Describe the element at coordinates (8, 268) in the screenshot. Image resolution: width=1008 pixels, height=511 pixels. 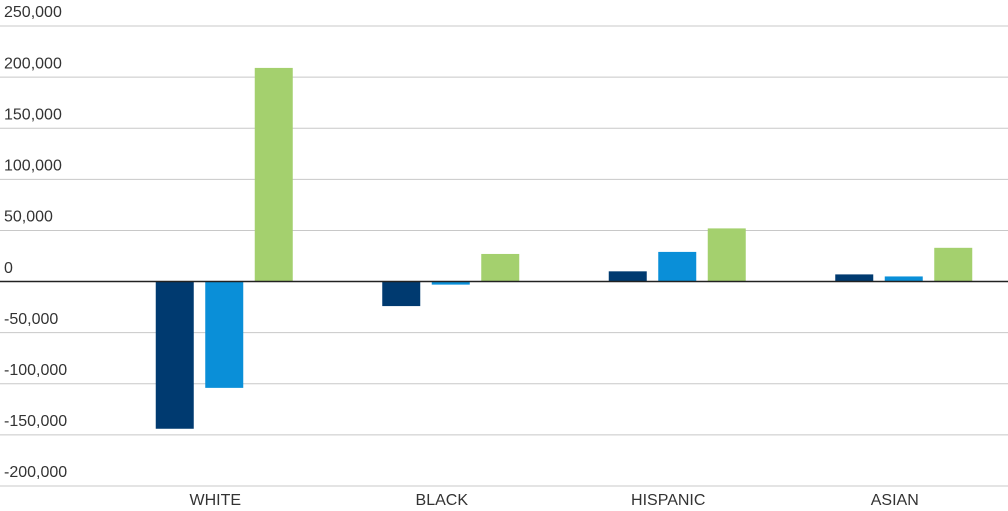
I see `y-tick-label: 0` at that location.